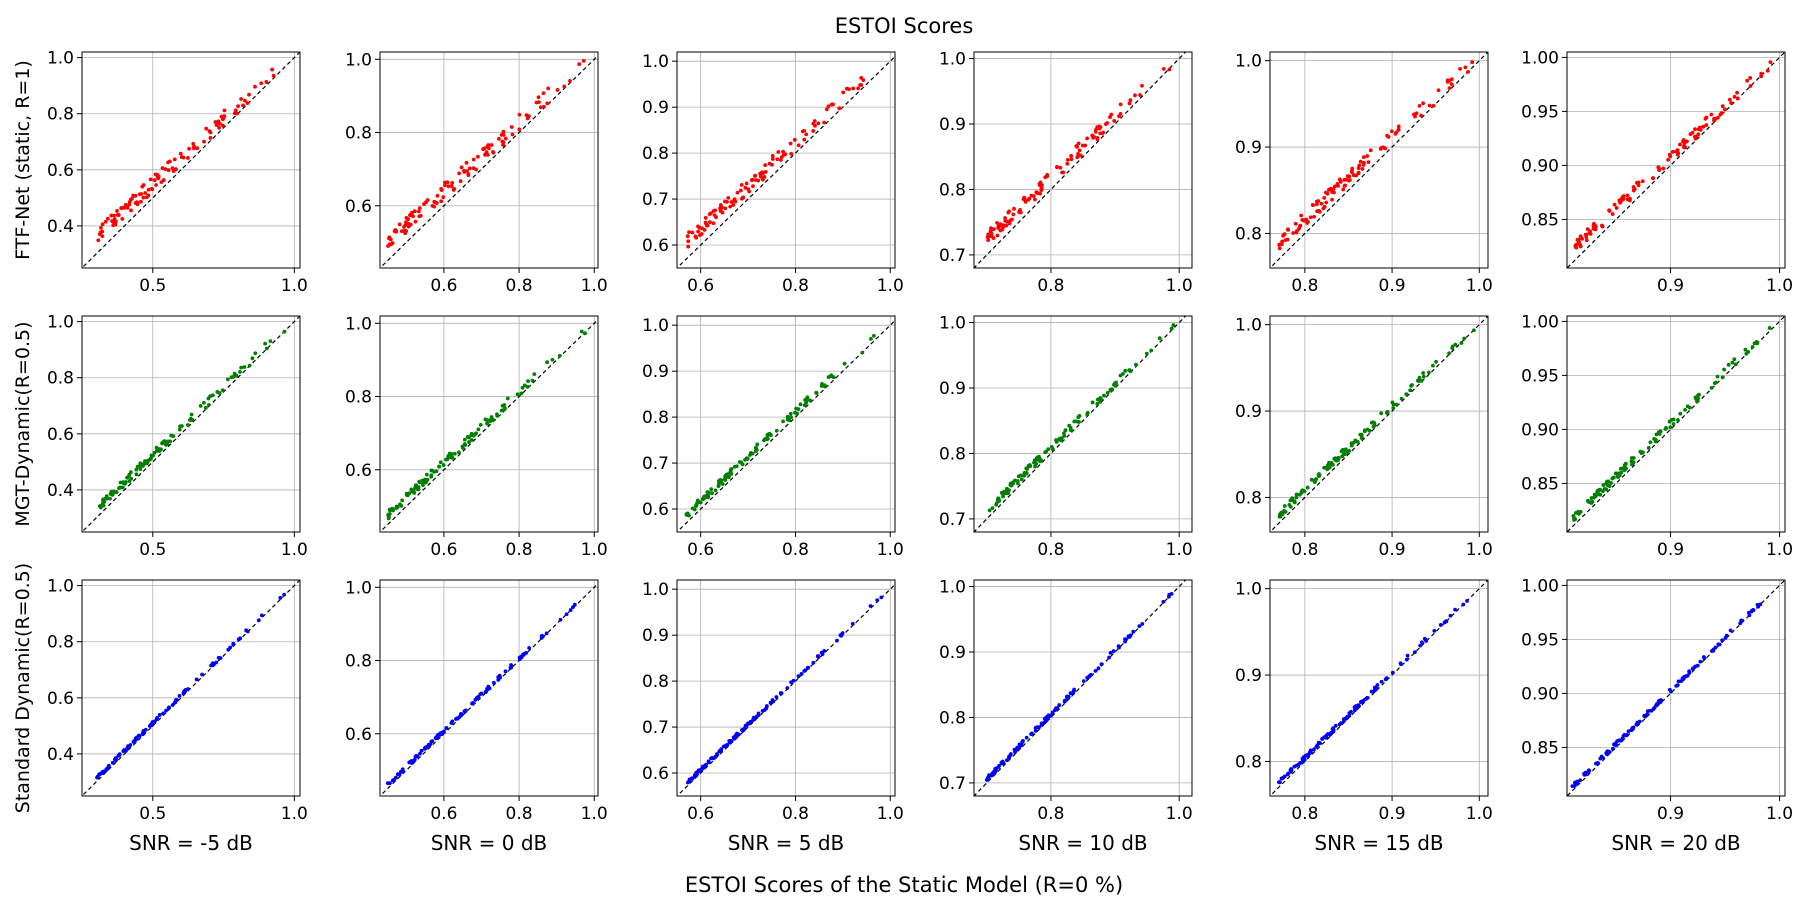 The width and height of the screenshot is (1800, 900). What do you see at coordinates (1657, 172) in the screenshot?
I see `subplot-r0-c5: 0.9 1.0 0.85 0.90 0.95 1.00` at bounding box center [1657, 172].